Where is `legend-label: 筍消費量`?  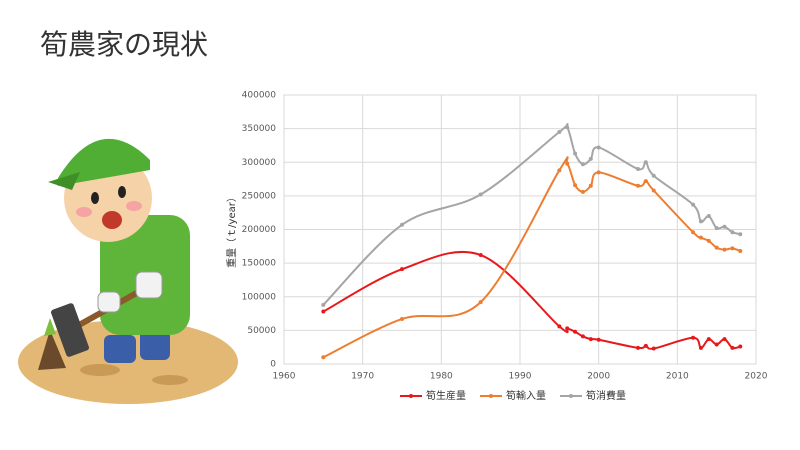 legend-label: 筍消費量 is located at coordinates (606, 395).